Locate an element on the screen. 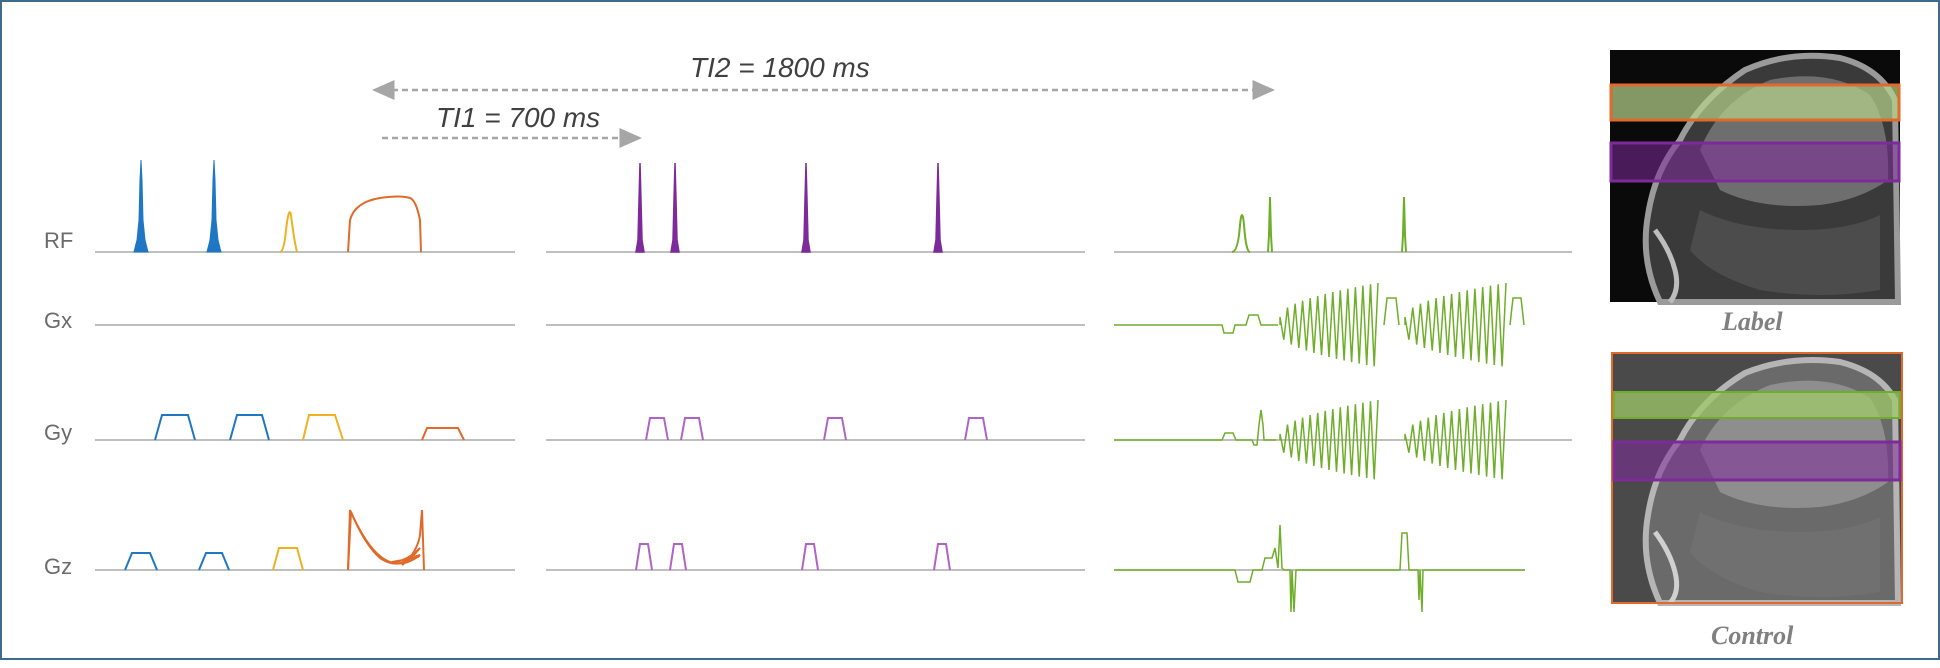  ti2-label: TI2 = 1800 ms is located at coordinates (780, 67).